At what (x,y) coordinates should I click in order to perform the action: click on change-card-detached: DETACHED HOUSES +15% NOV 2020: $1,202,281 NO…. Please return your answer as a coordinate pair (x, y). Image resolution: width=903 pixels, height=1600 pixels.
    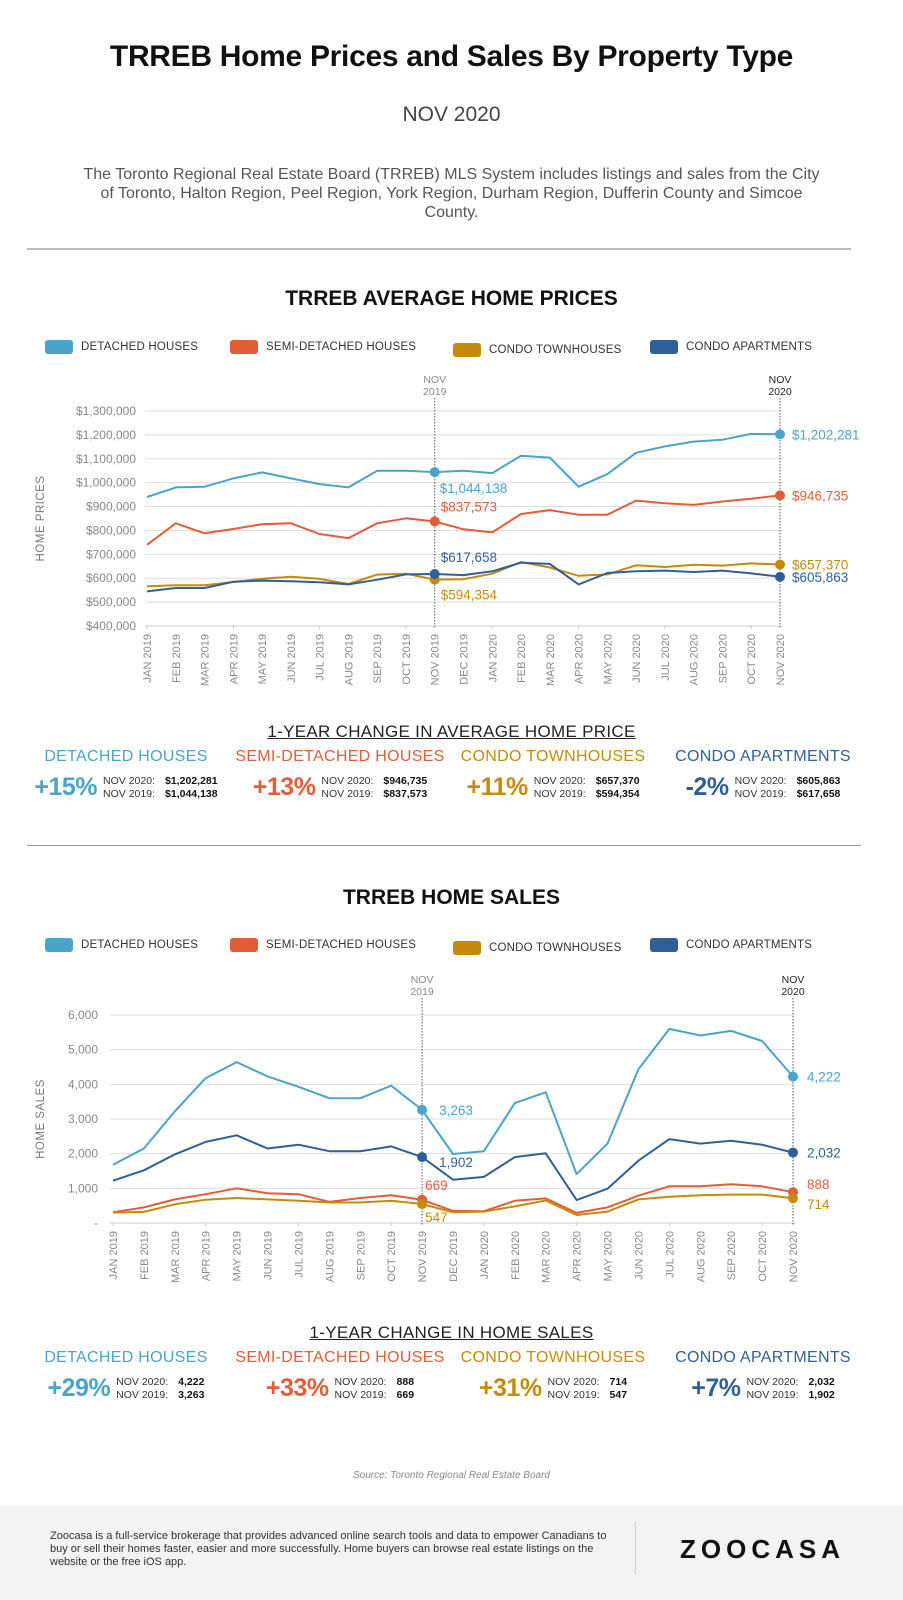
    Looking at the image, I should click on (126, 775).